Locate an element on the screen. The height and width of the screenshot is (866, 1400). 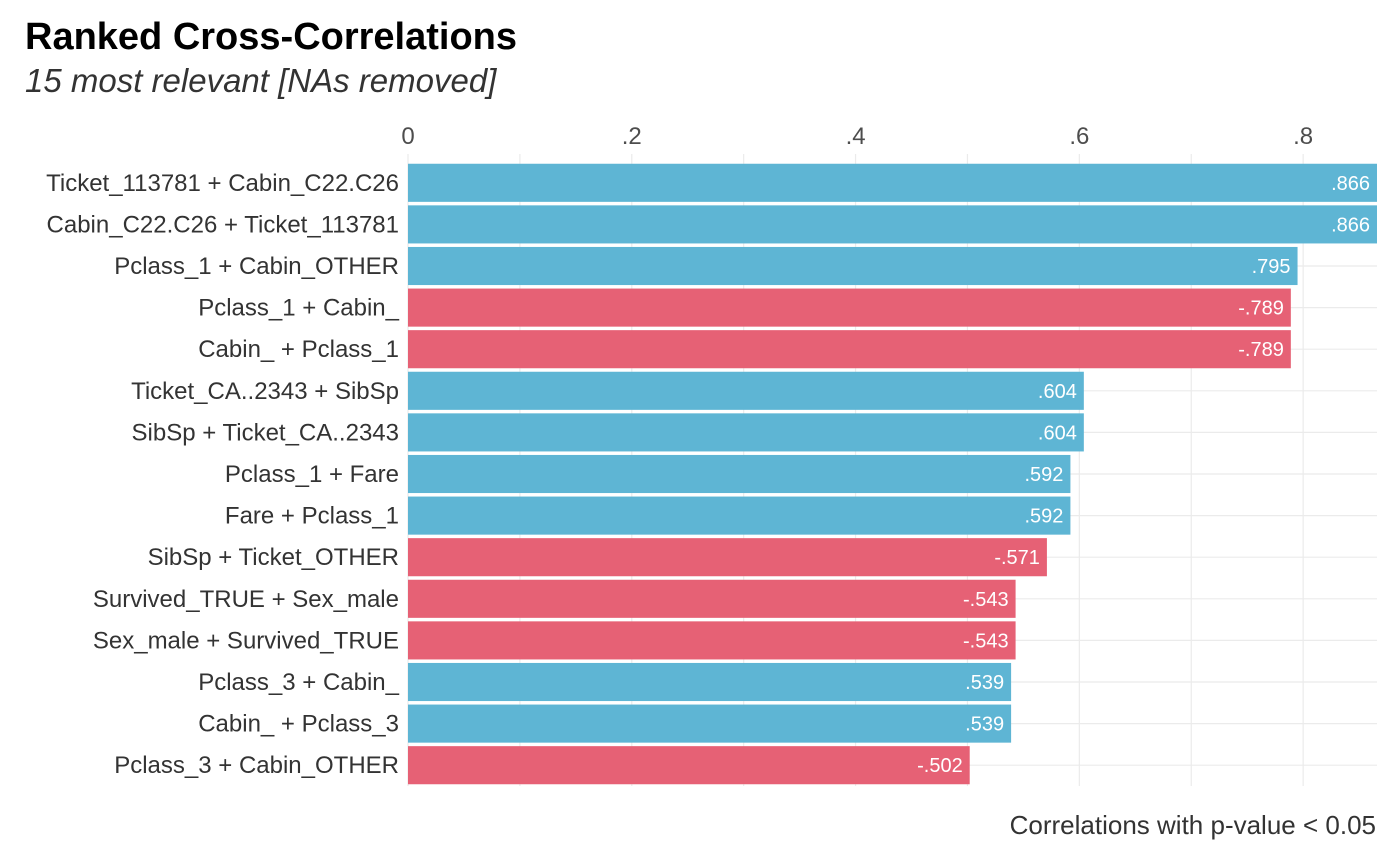
category-label: Pclass_1 + Fare is located at coordinates (312, 474).